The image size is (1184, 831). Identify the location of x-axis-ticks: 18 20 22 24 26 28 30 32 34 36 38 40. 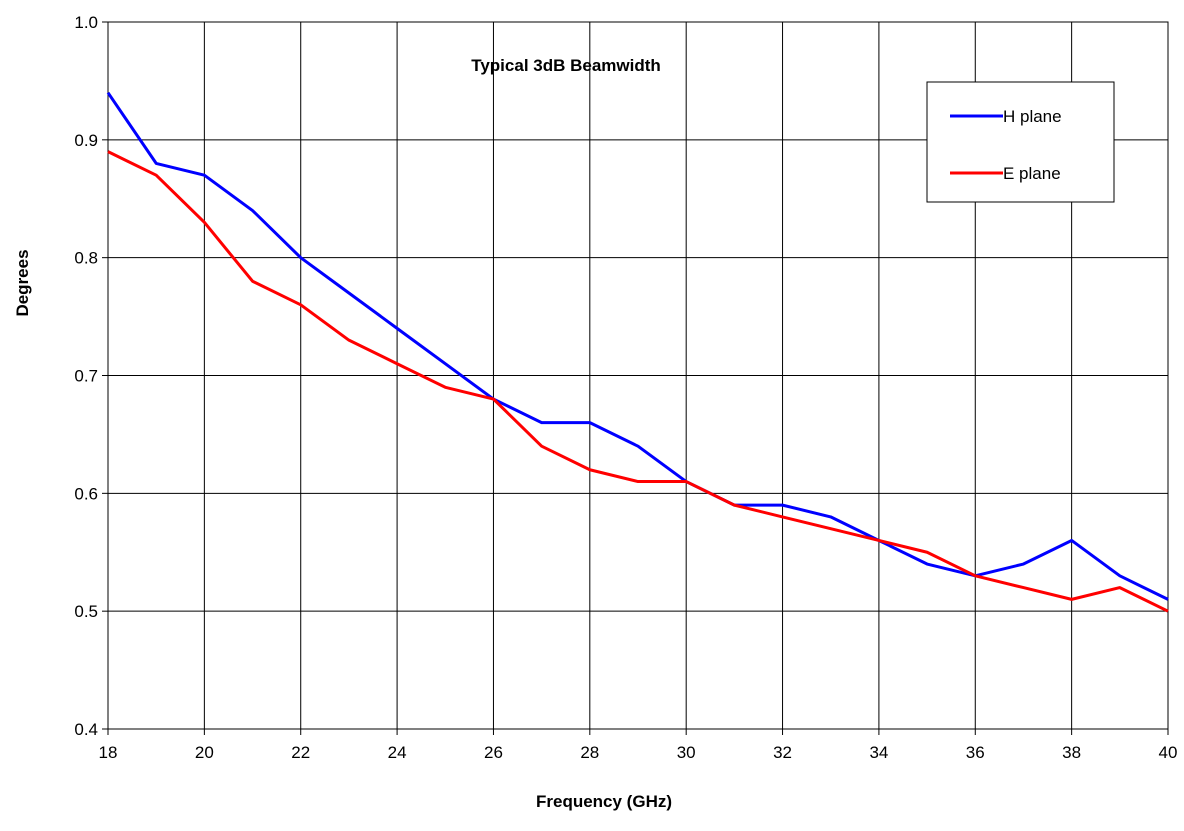
(638, 745).